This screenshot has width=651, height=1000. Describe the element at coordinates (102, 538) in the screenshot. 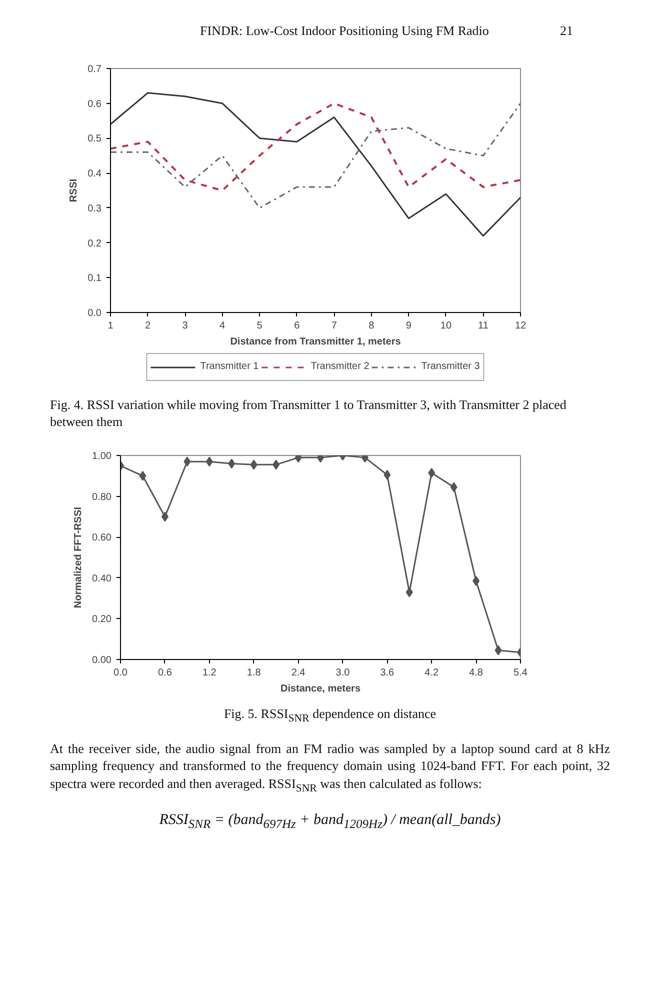

I see `y-tick-label: 0.60` at that location.